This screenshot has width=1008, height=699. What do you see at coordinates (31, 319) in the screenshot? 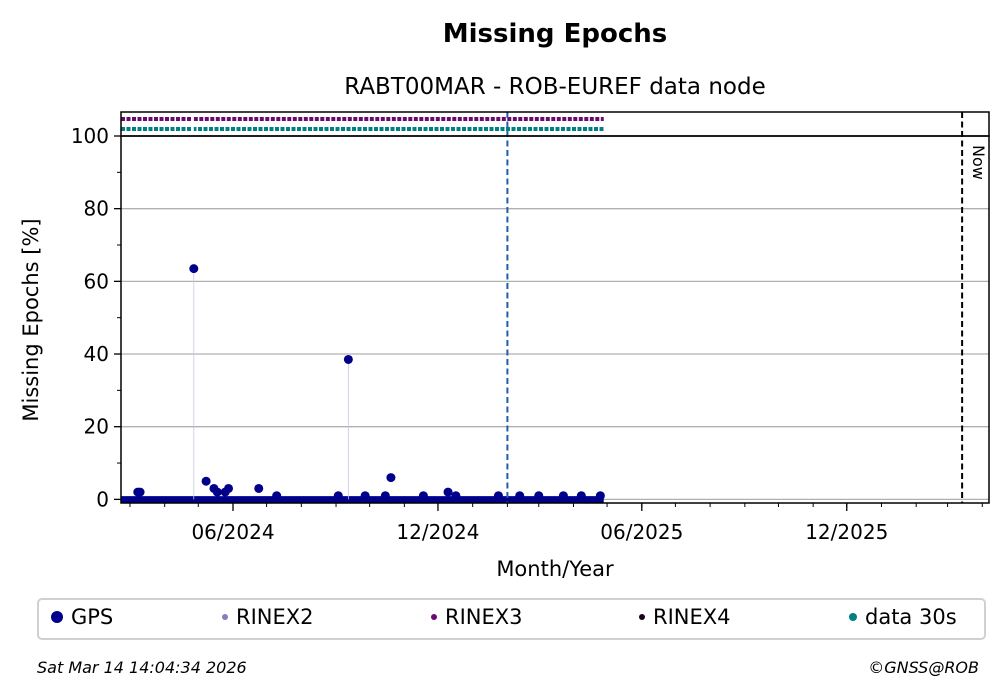
I see `y-axis-label: Missing Epochs [%]` at bounding box center [31, 319].